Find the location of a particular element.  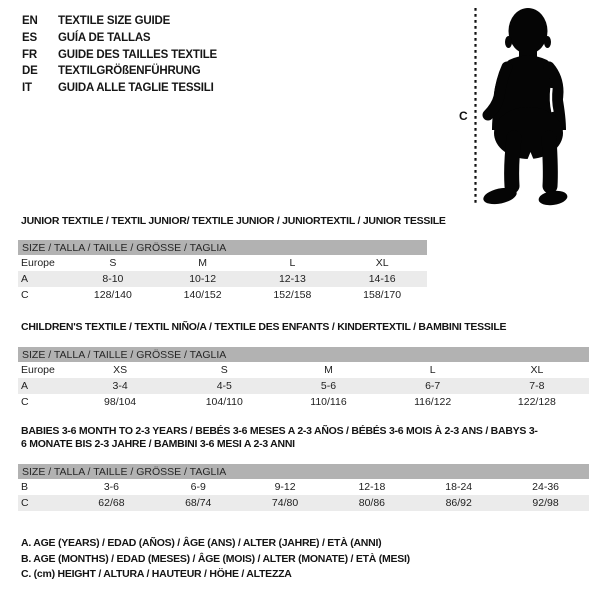

language-code: IT is located at coordinates (27, 88).